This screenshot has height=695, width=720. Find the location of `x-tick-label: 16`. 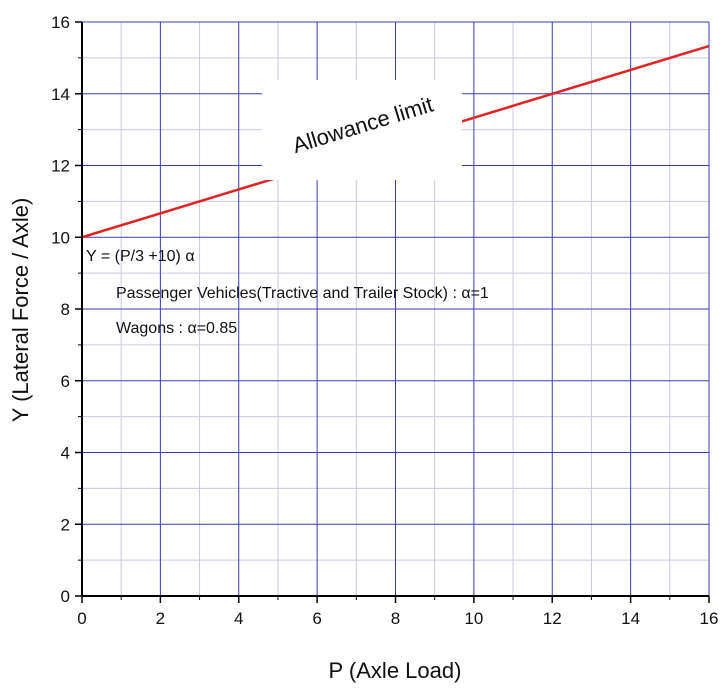

x-tick-label: 16 is located at coordinates (709, 618).